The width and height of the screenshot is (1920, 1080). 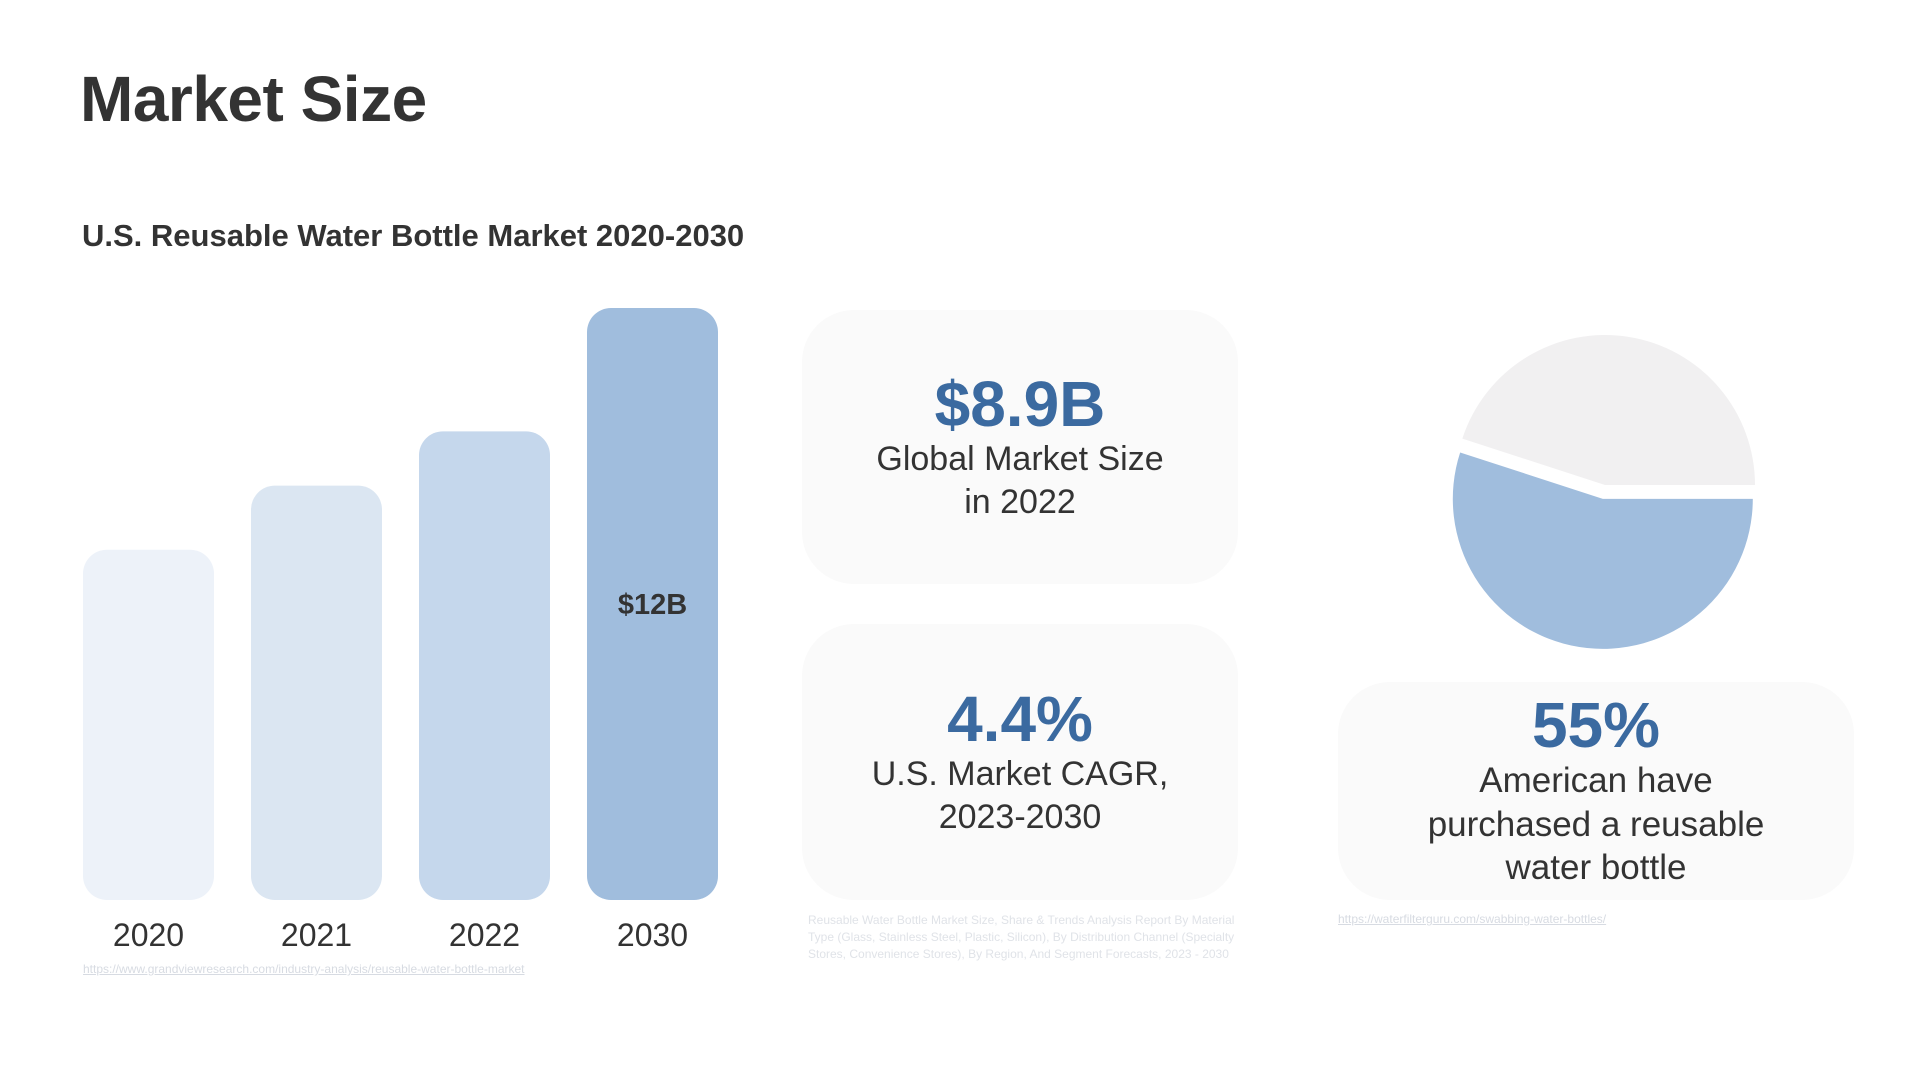 I want to click on global-market-size-card: $8.9B Global Market Size in 2022, so click(x=1020, y=447).